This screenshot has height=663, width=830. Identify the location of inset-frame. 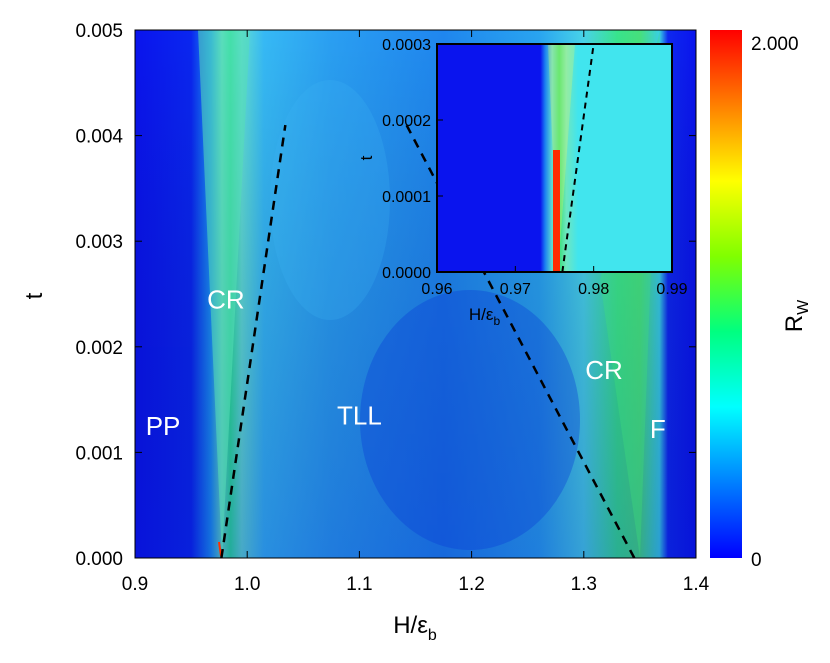
(554, 158).